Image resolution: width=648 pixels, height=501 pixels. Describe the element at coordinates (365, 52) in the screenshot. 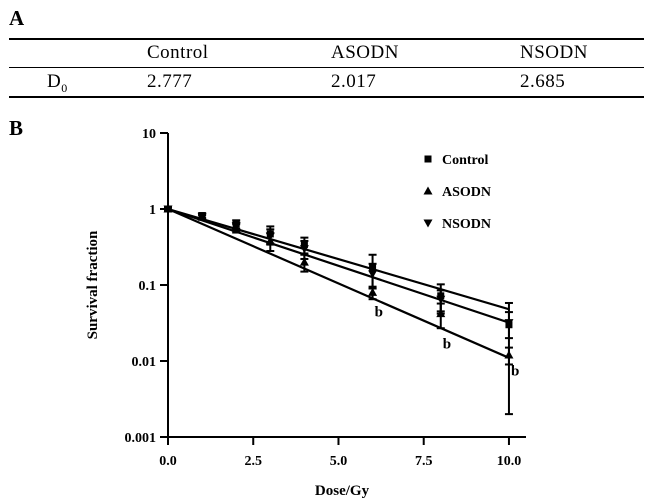

I see `table-header-asodn: ASODN` at that location.